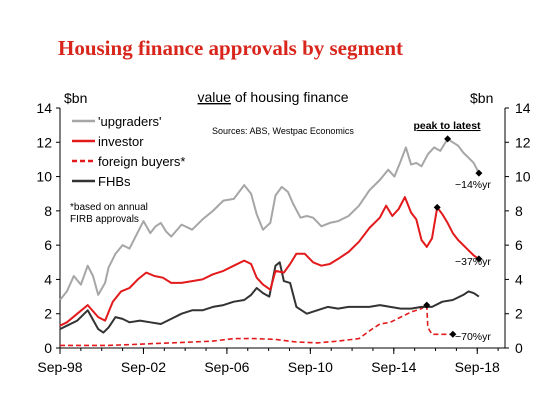 This screenshot has height=405, width=548. Describe the element at coordinates (519, 314) in the screenshot. I see `y-tick-label-right: 2` at that location.